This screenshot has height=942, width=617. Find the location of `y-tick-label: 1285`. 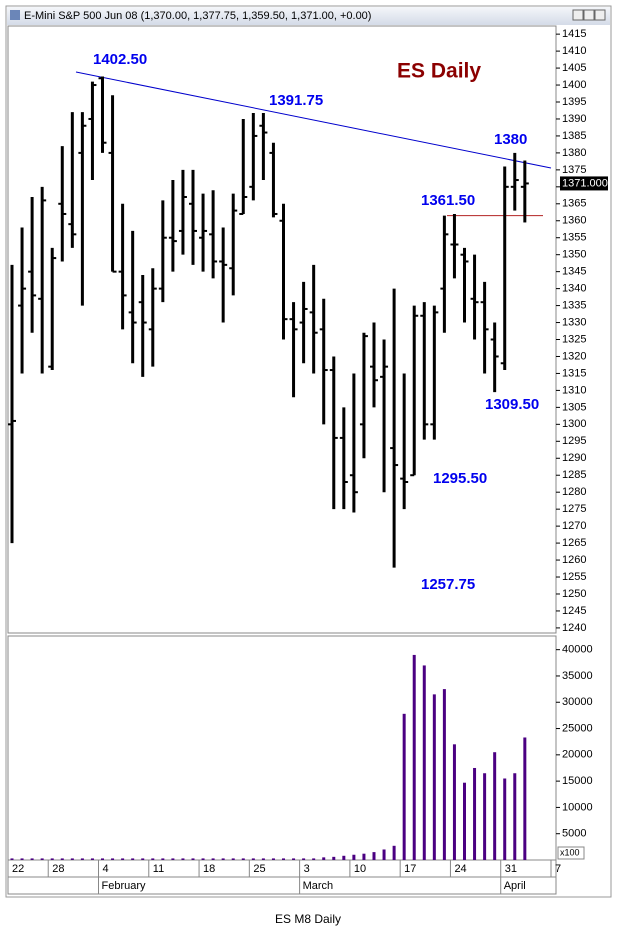

y-tick-label: 1285 is located at coordinates (574, 475).